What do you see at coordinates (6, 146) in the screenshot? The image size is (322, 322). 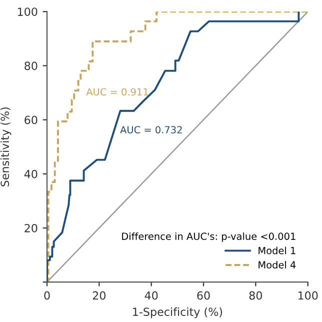 I see `y-axis-title: Sensitivity (%)` at bounding box center [6, 146].